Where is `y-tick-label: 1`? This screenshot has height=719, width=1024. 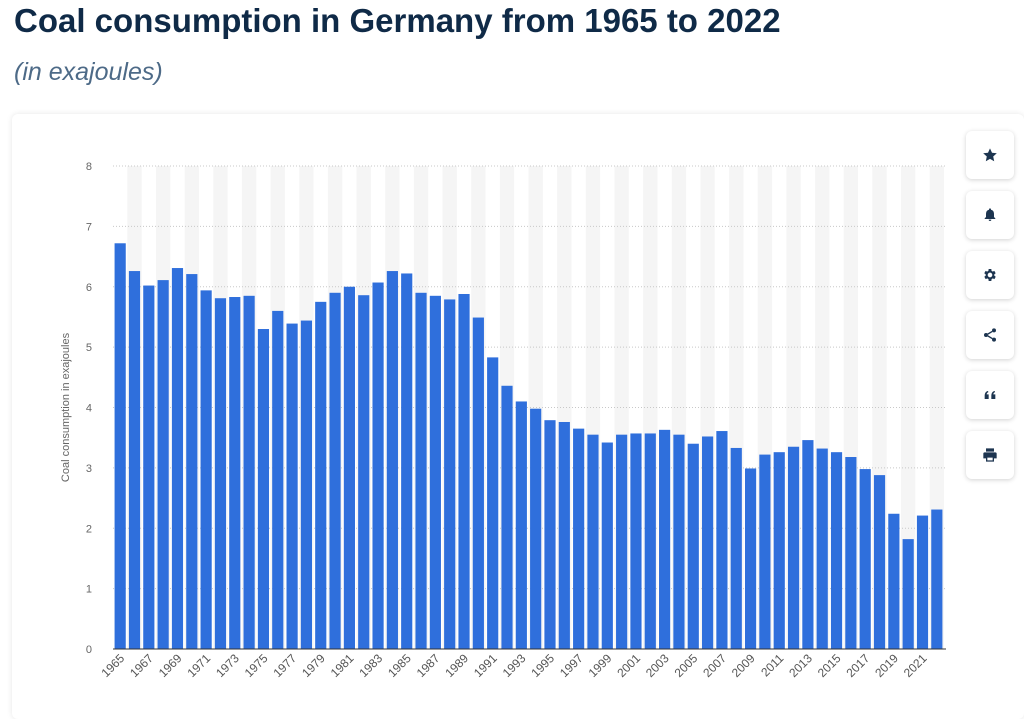
y-tick-label: 1 is located at coordinates (89, 590).